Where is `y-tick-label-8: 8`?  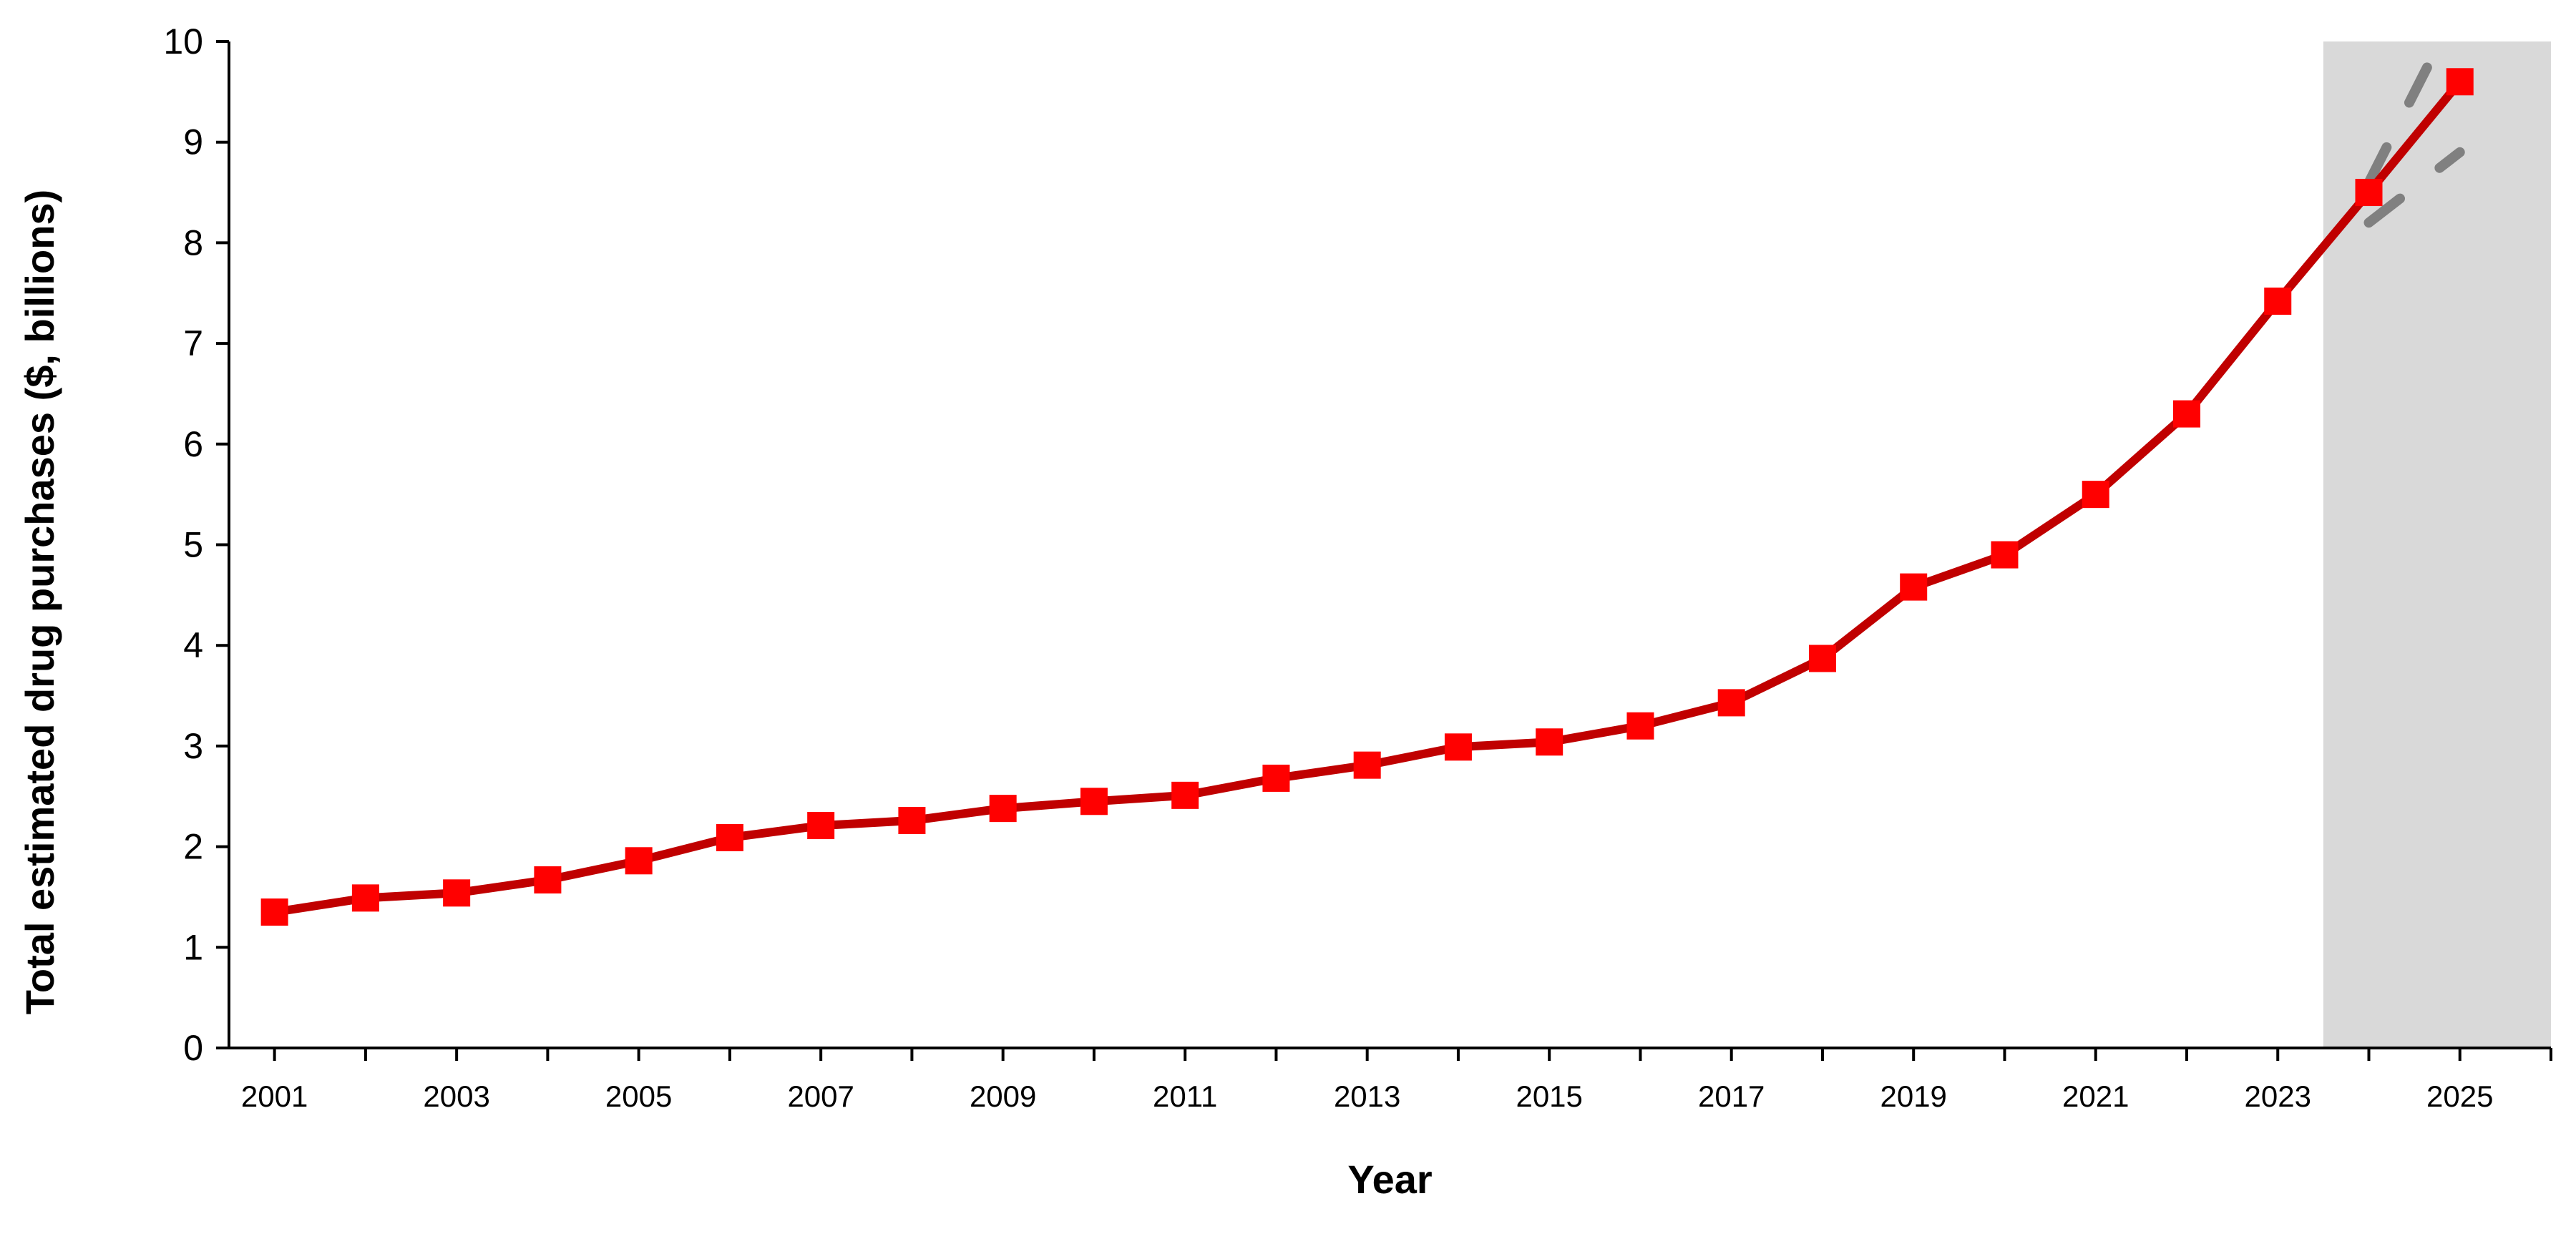 y-tick-label-8: 8 is located at coordinates (193, 242).